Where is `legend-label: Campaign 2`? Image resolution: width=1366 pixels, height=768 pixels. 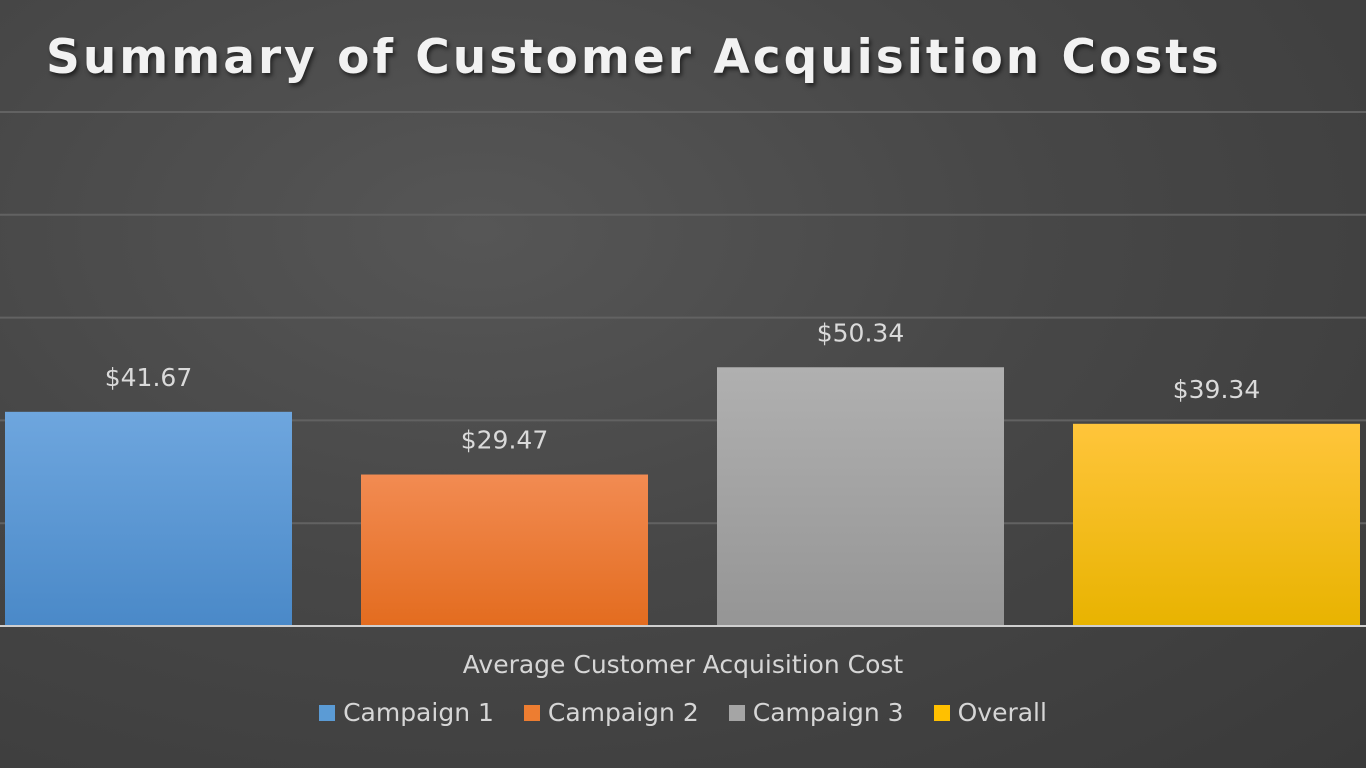
legend-label: Campaign 2 is located at coordinates (623, 712).